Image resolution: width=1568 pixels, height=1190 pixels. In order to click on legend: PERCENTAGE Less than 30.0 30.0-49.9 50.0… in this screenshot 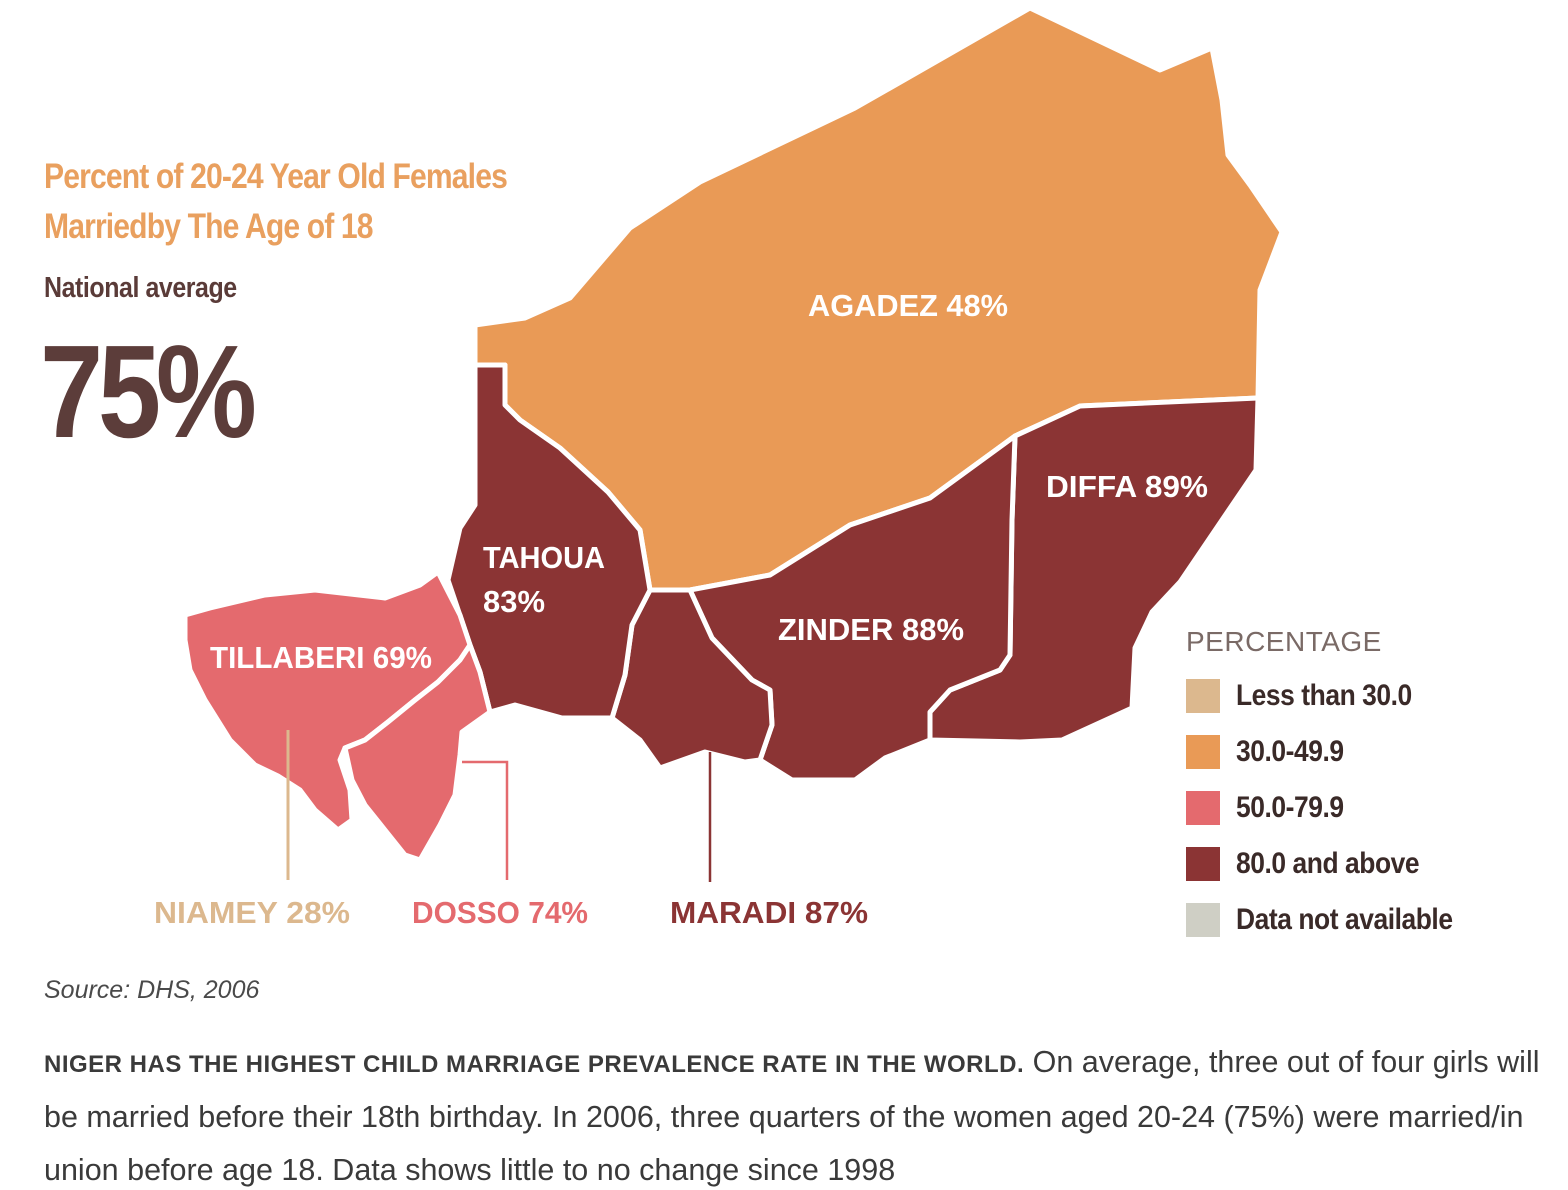, I will do `click(1334, 787)`.